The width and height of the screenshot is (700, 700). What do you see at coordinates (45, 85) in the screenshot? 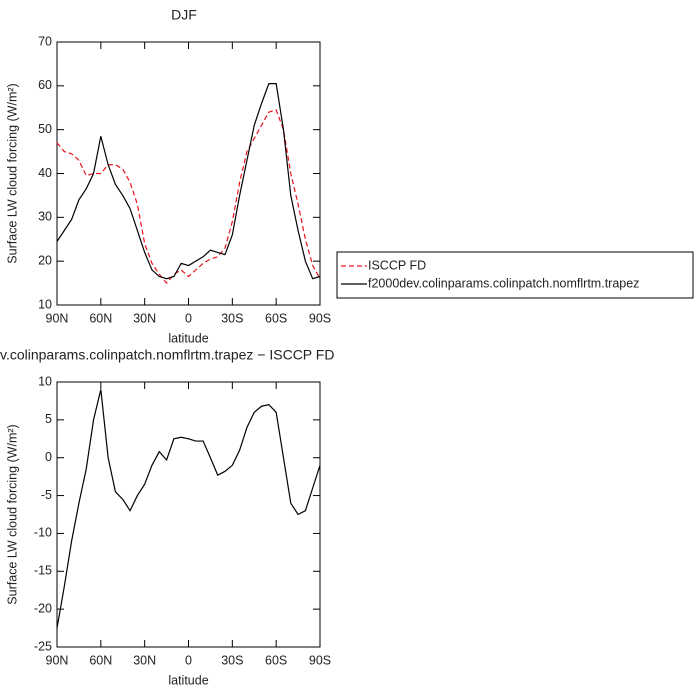
I see `y-tick-label: 60` at bounding box center [45, 85].